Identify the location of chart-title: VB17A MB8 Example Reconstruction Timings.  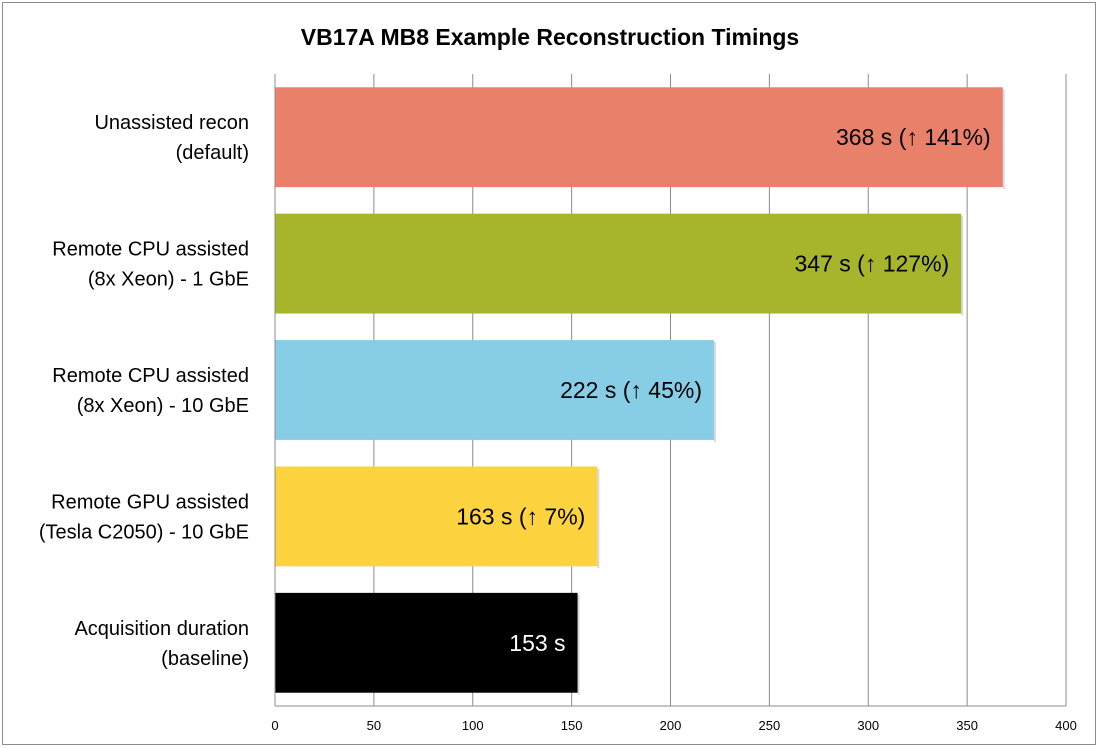
(550, 37).